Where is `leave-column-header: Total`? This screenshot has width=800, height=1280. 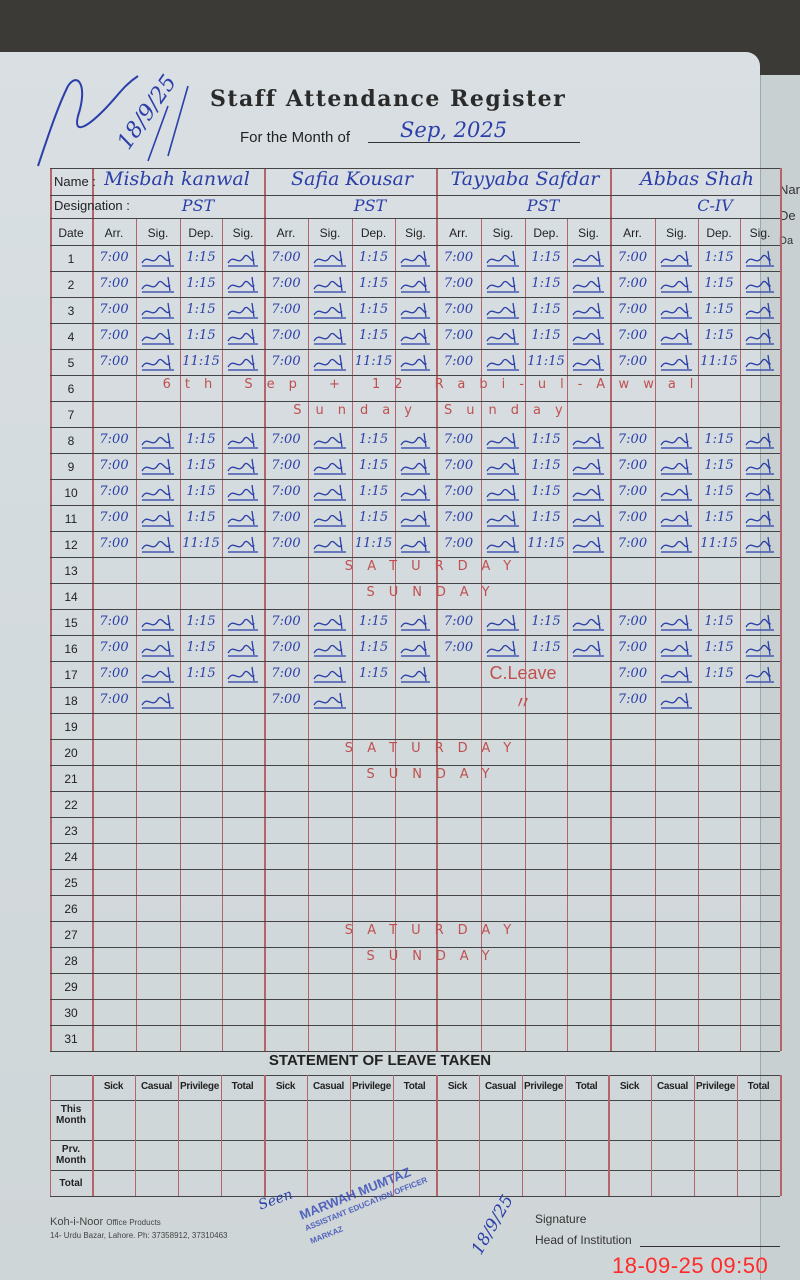
leave-column-header: Total is located at coordinates (414, 1086).